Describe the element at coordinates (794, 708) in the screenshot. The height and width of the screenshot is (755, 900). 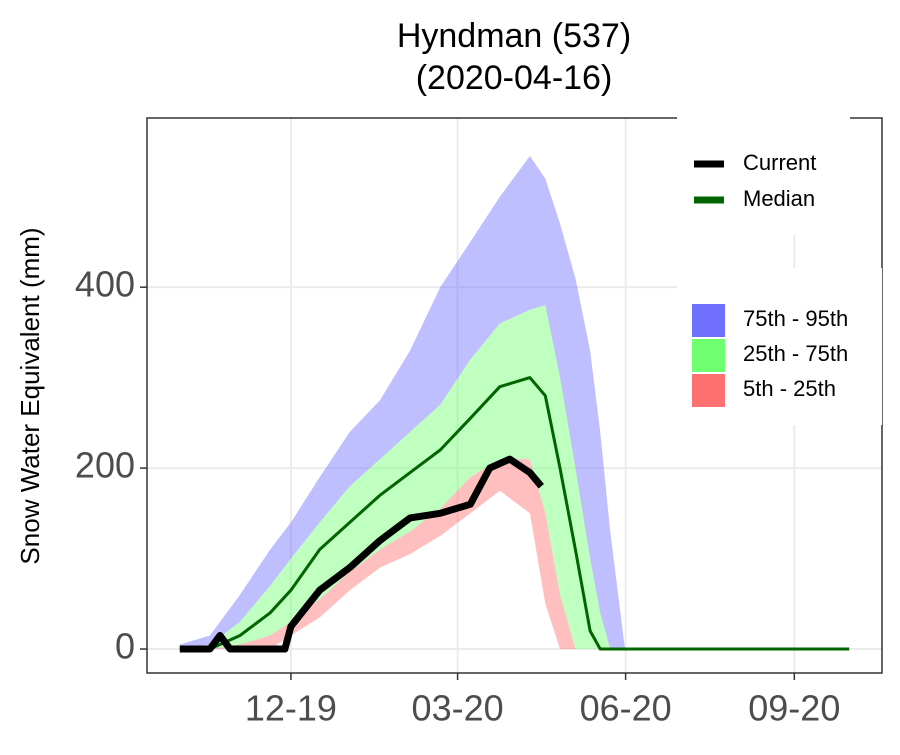
I see `x-tick-label: 09-20` at that location.